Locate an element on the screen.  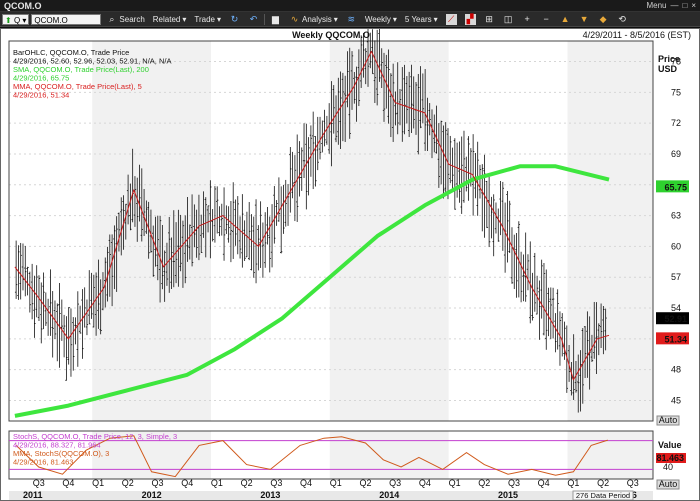
price-axis-unit: USD is located at coordinates (668, 69).